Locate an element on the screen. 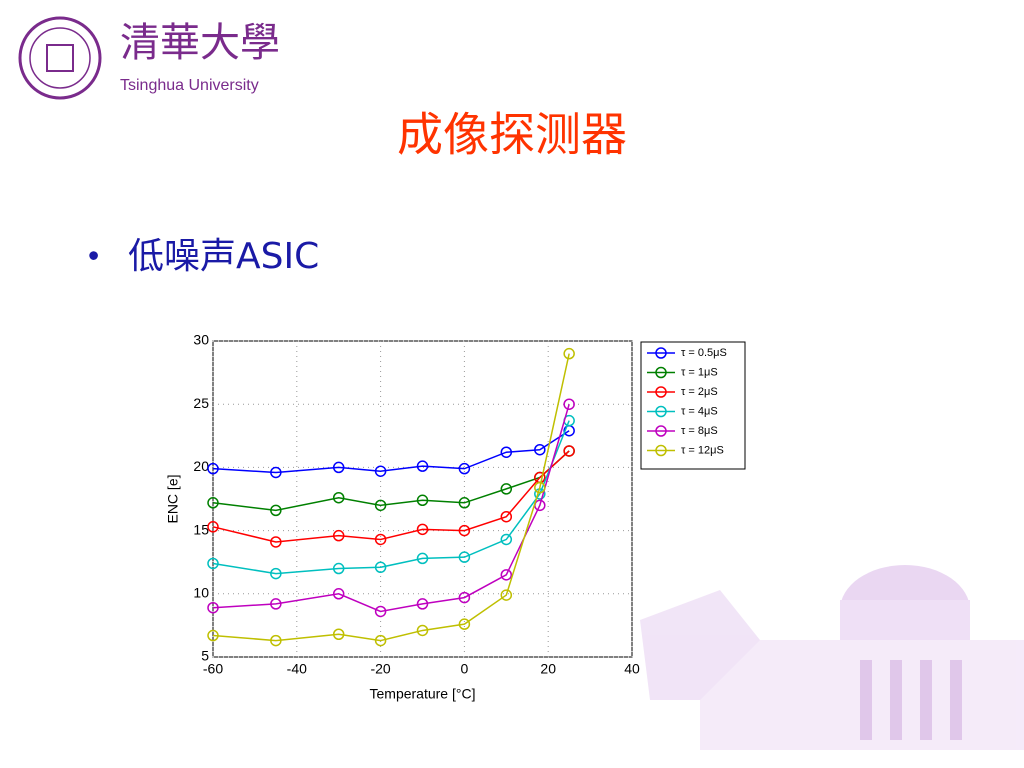  legend-box is located at coordinates (693, 405).